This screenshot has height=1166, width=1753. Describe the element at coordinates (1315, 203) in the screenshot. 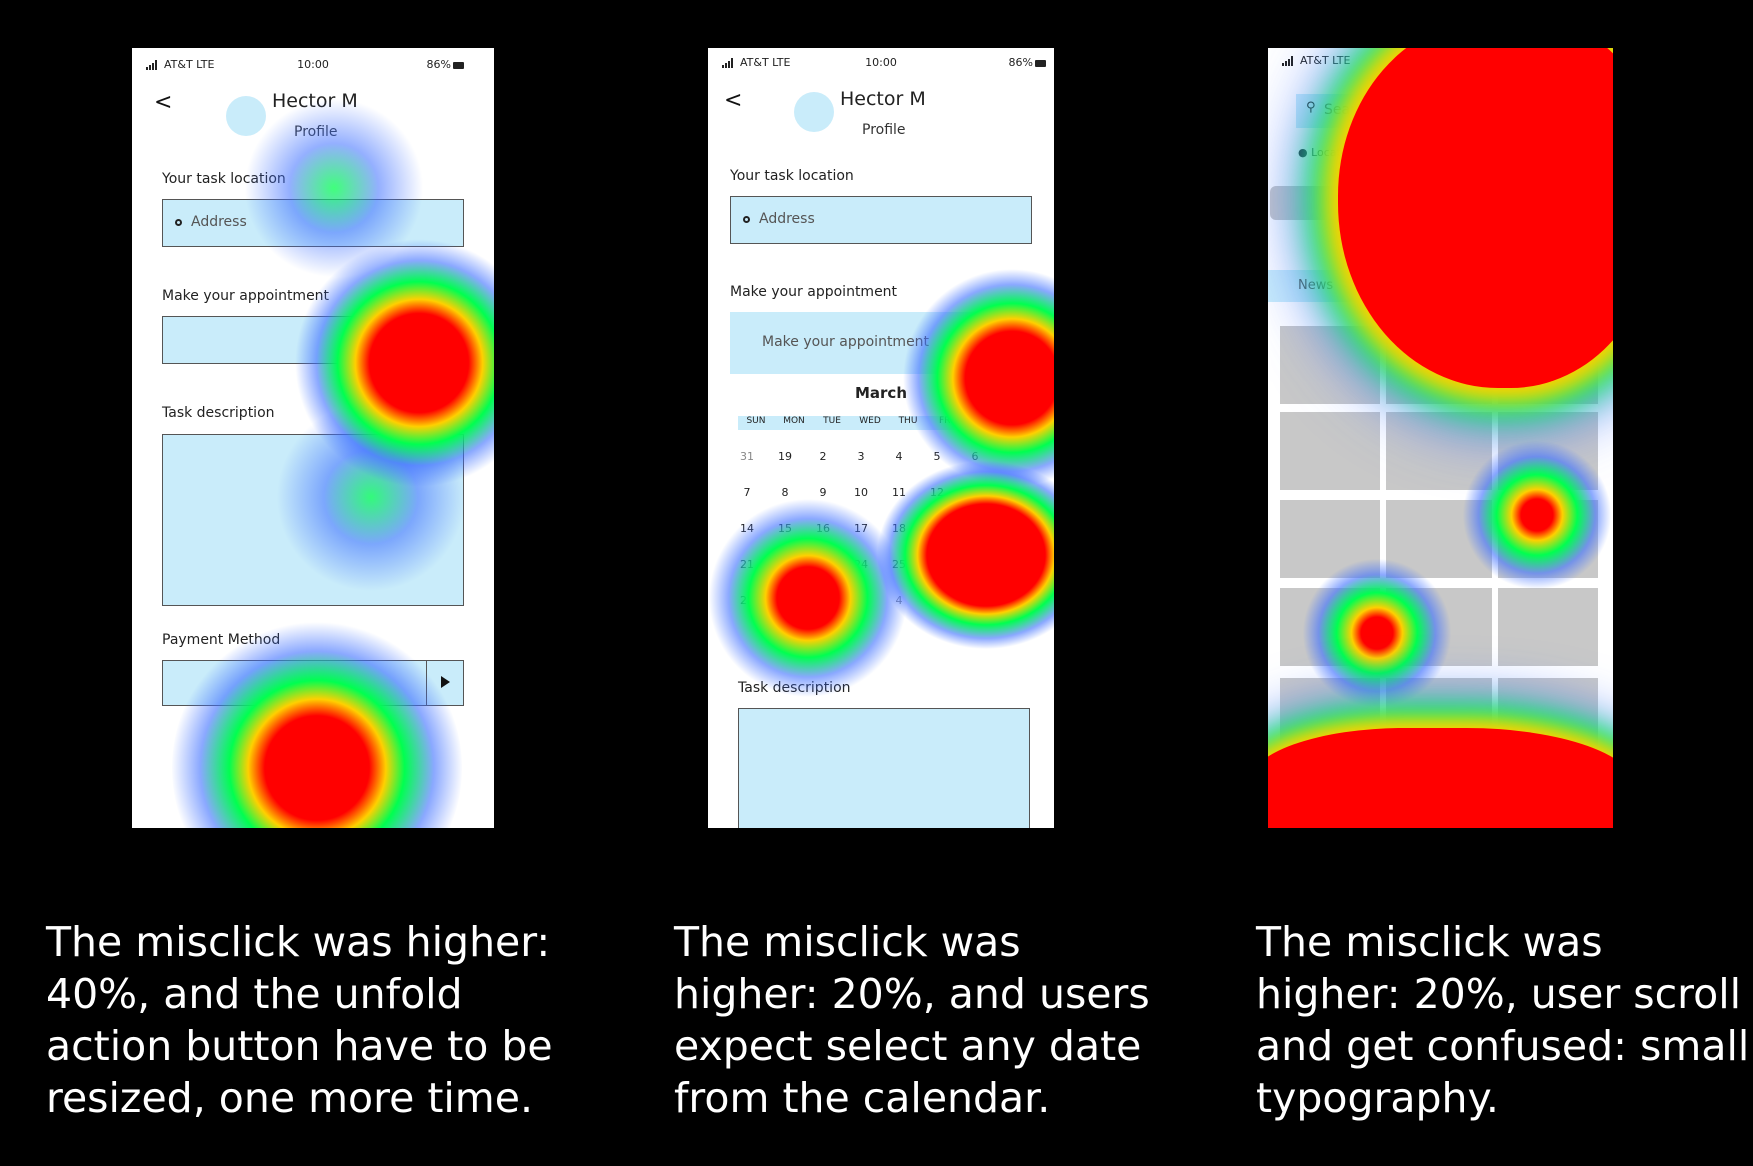

I see `filter-chip` at that location.